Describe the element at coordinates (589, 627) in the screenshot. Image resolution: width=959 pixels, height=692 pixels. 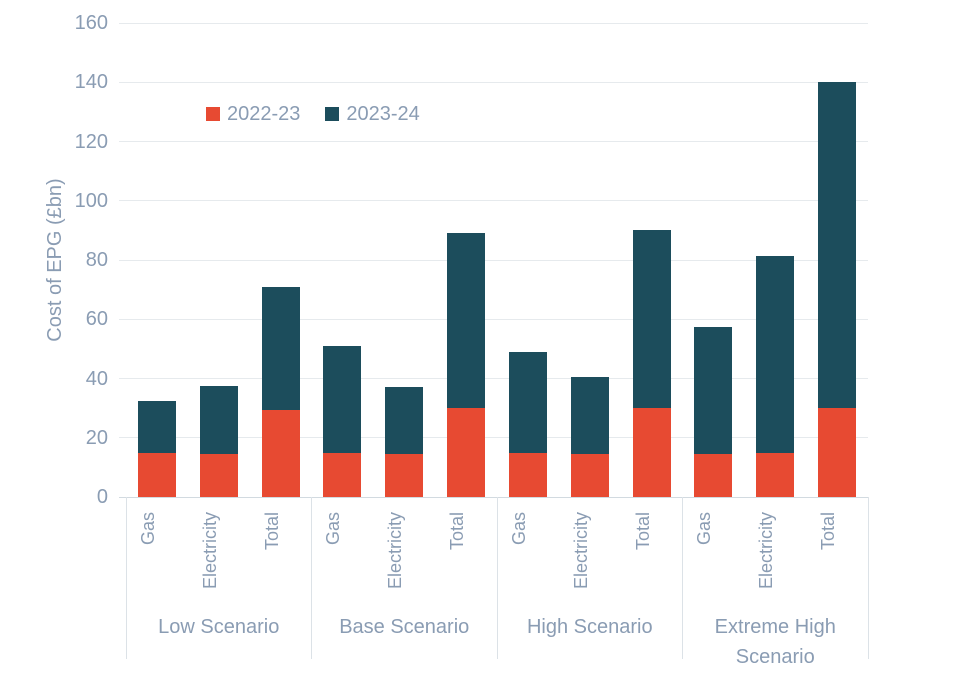
I see `x-group-label-high-scenario: High Scenario` at that location.